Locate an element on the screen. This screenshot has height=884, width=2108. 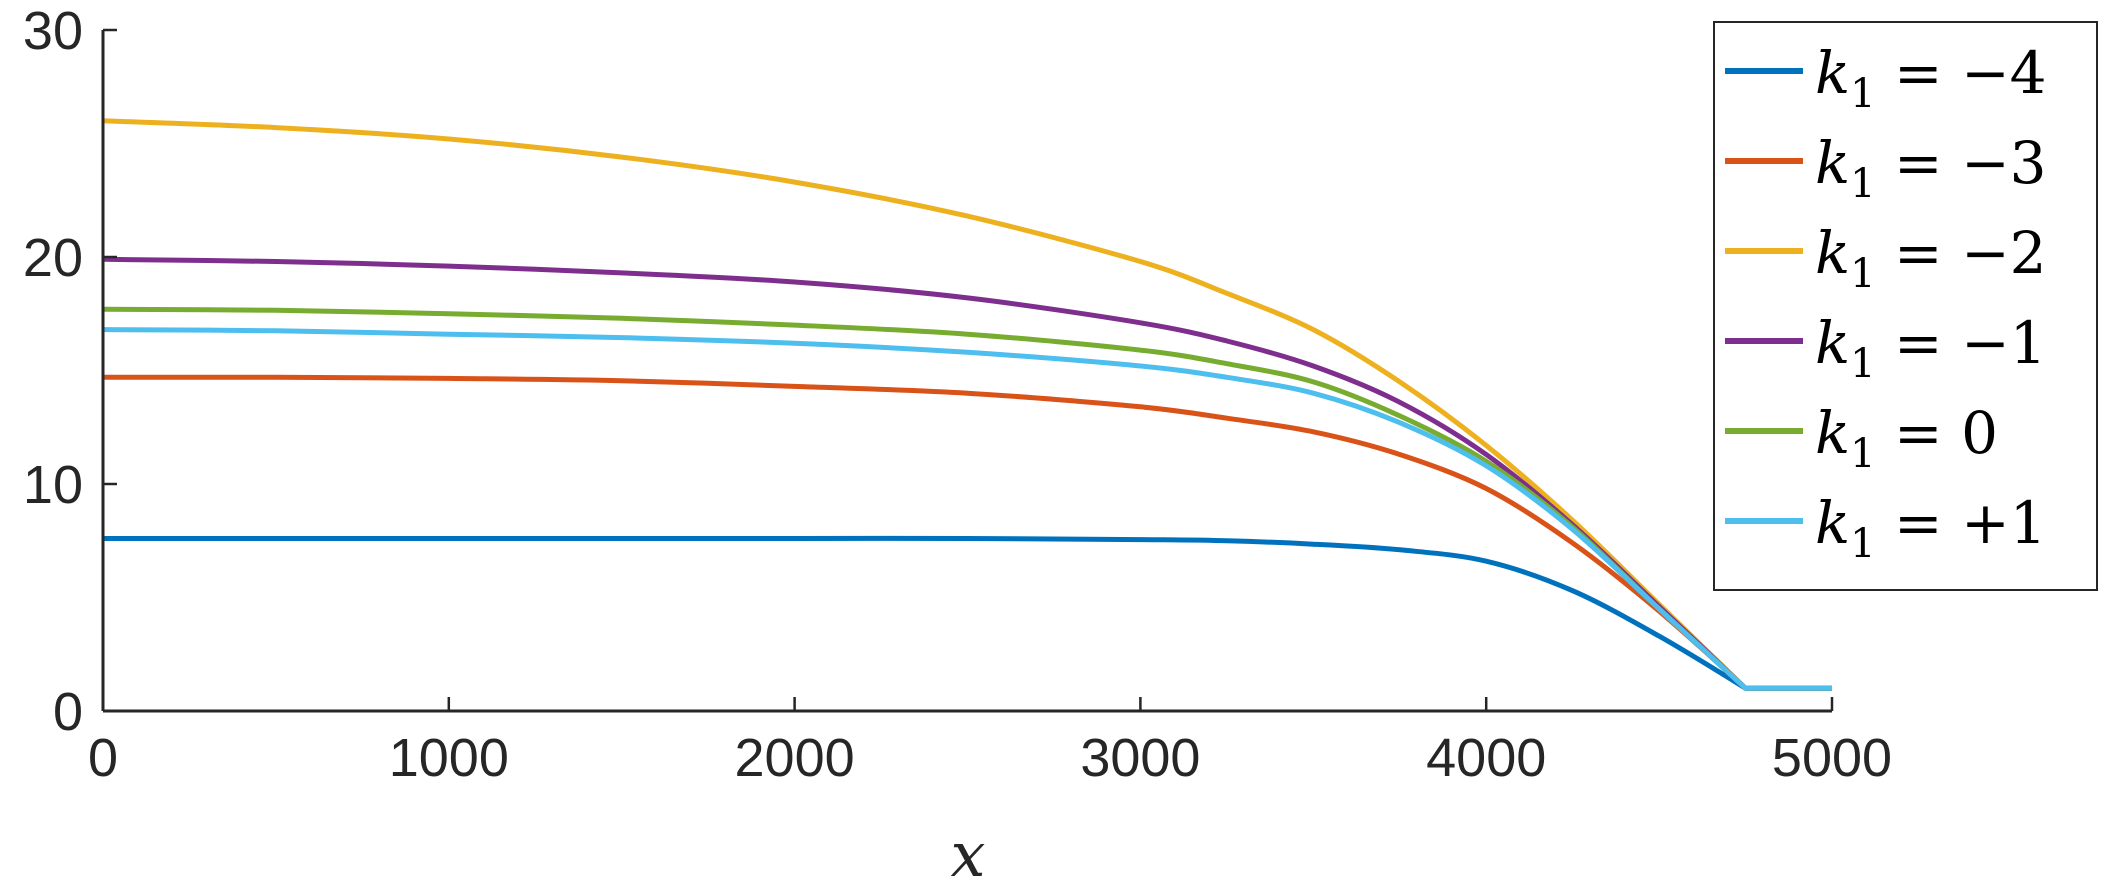
legend-box is located at coordinates (1905, 306).